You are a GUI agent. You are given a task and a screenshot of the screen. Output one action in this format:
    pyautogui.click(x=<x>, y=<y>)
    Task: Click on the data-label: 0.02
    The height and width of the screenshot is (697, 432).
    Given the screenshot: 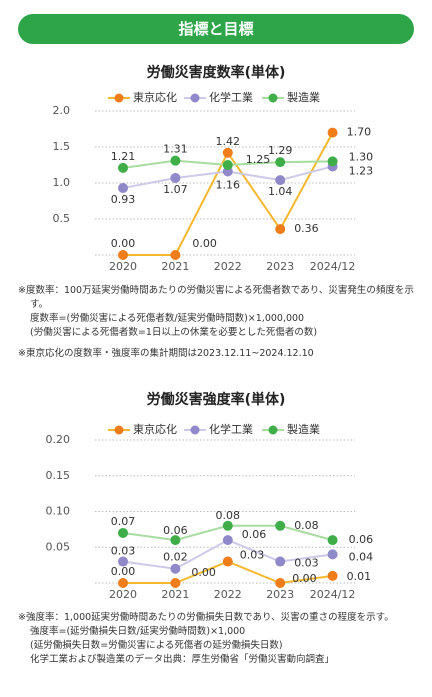 What is the action you would take?
    pyautogui.click(x=175, y=557)
    